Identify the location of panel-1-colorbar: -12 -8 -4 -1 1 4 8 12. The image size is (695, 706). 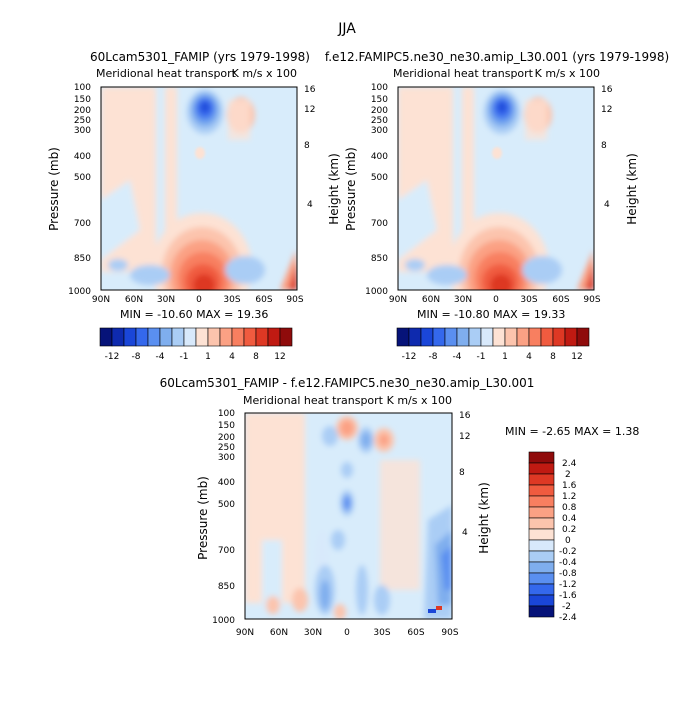
(196, 344).